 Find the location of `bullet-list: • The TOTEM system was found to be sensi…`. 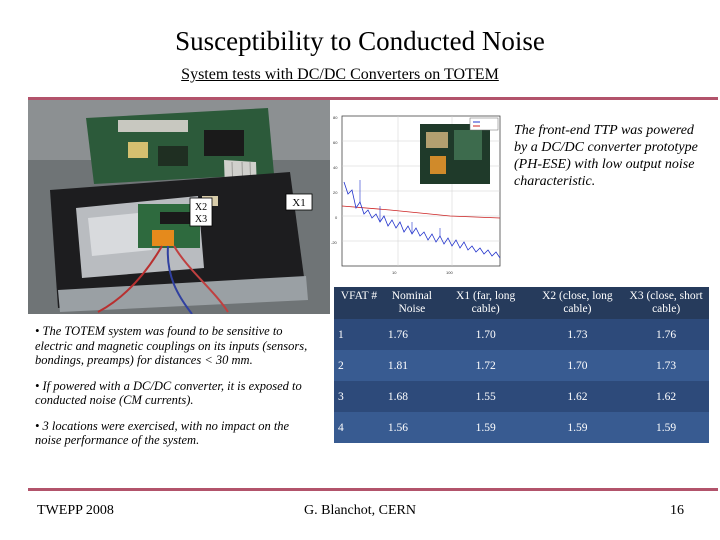

bullet-list: • The TOTEM system was found to be sensi… is located at coordinates (172, 391).